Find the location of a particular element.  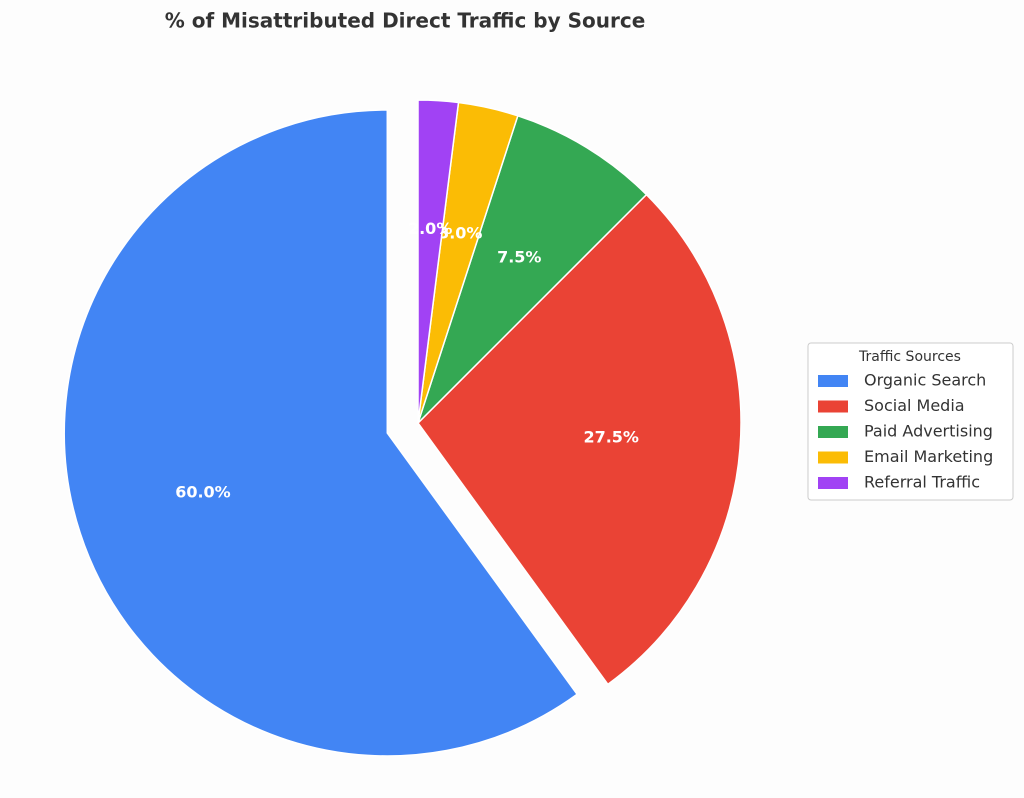

legend-label: Organic Search is located at coordinates (925, 380).